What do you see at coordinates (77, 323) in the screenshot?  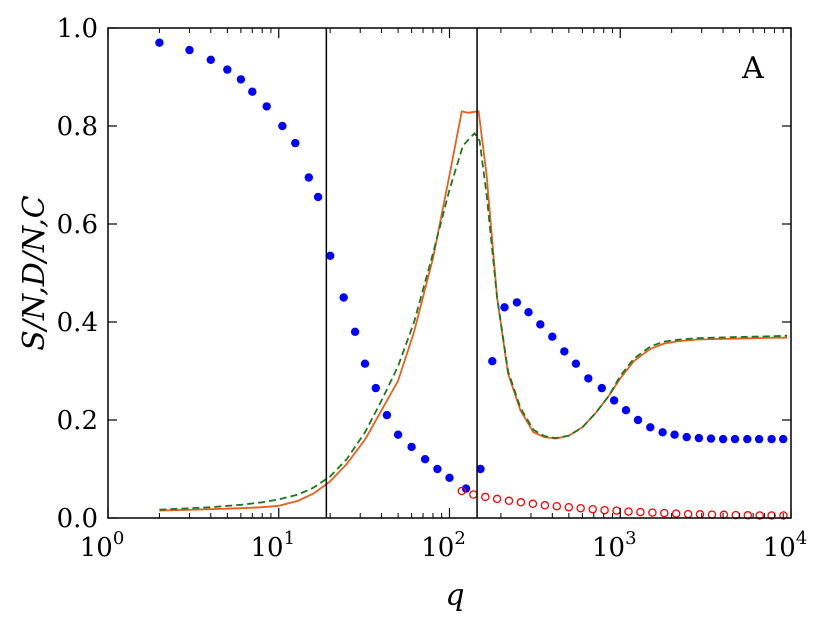 I see `y-tick-label: 0.4` at bounding box center [77, 323].